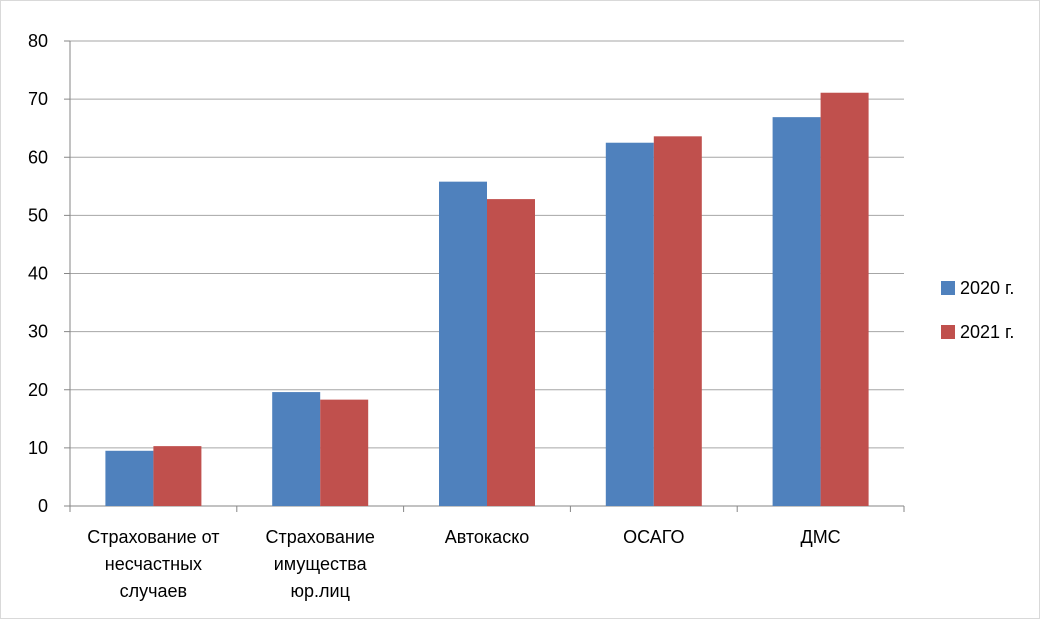  I want to click on y-tick-label-60: 60, so click(38, 157).